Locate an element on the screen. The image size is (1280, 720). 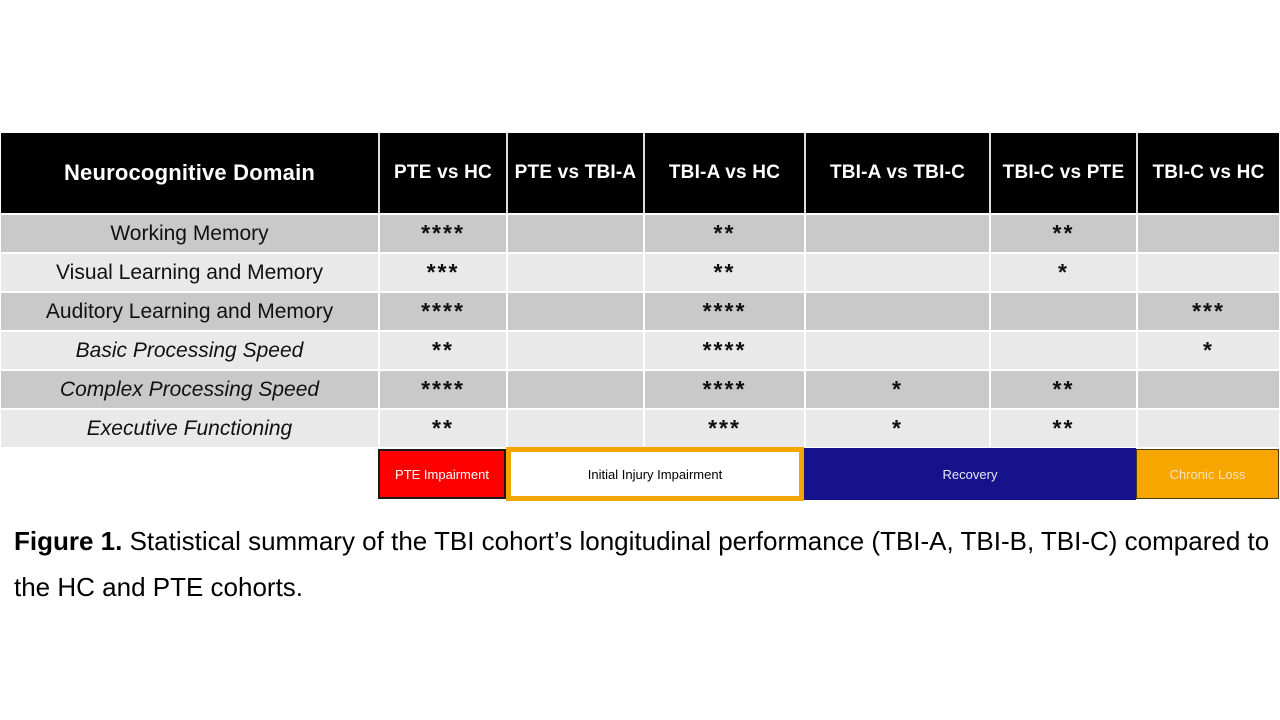
table-row: Executive Functioning ** *** * ** is located at coordinates (640, 427).